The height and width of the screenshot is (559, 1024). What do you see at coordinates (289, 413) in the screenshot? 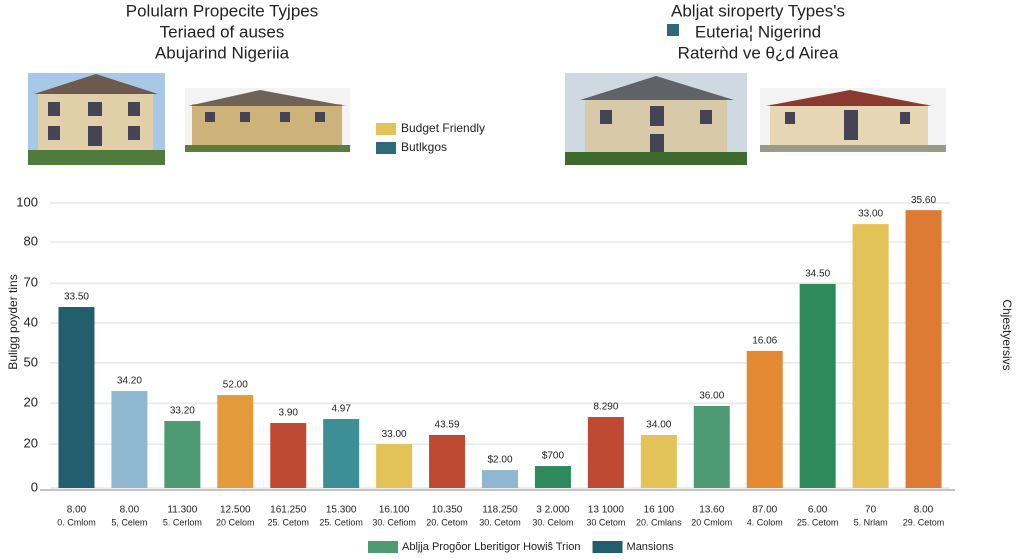
I see `bar-label: 3.90` at bounding box center [289, 413].